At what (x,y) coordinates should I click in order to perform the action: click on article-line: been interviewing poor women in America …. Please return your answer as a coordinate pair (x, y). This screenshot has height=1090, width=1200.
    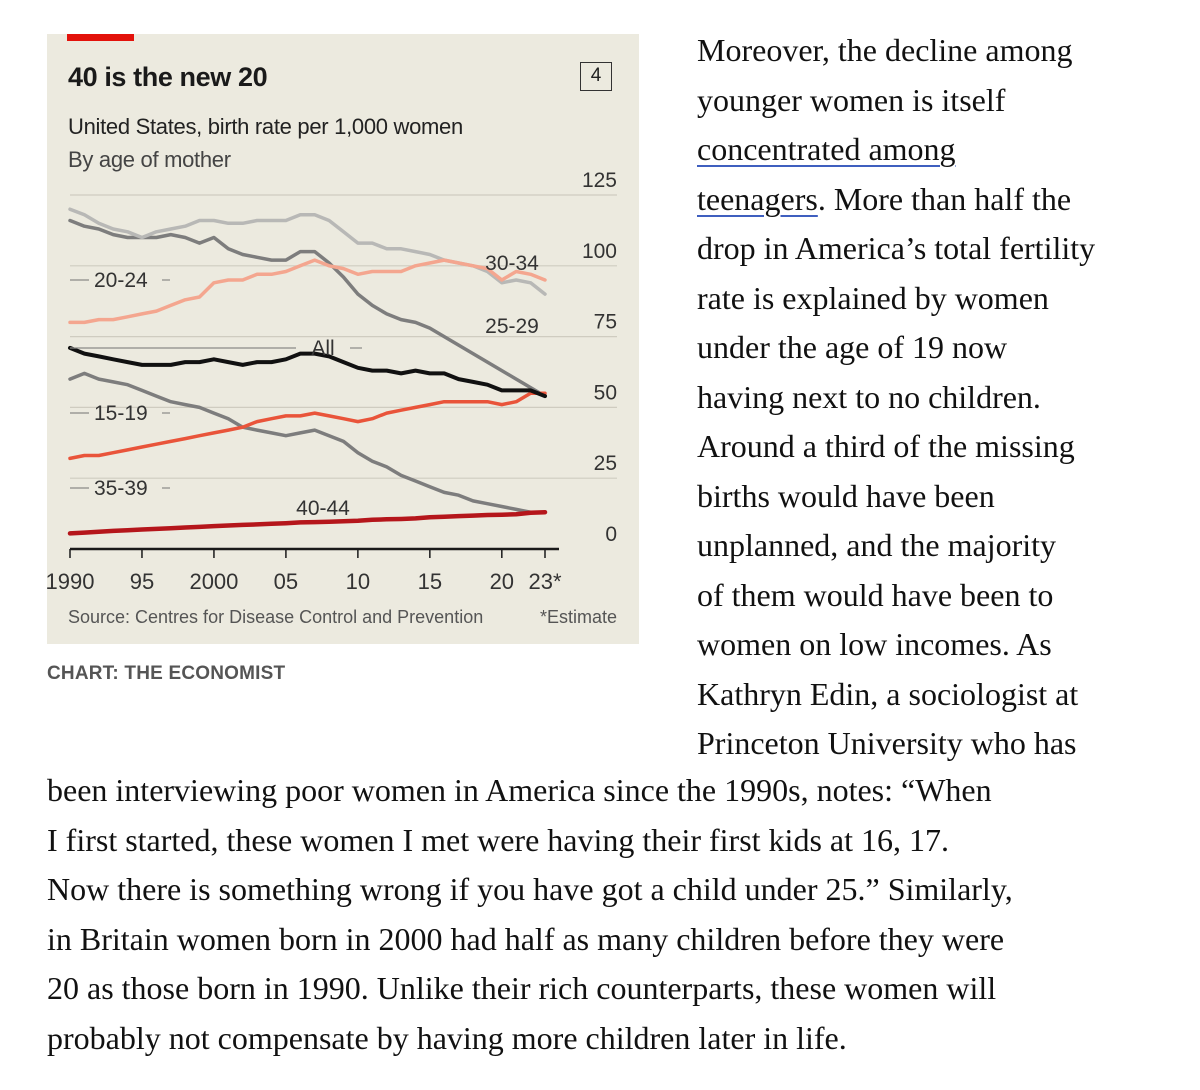
    Looking at the image, I should click on (519, 790).